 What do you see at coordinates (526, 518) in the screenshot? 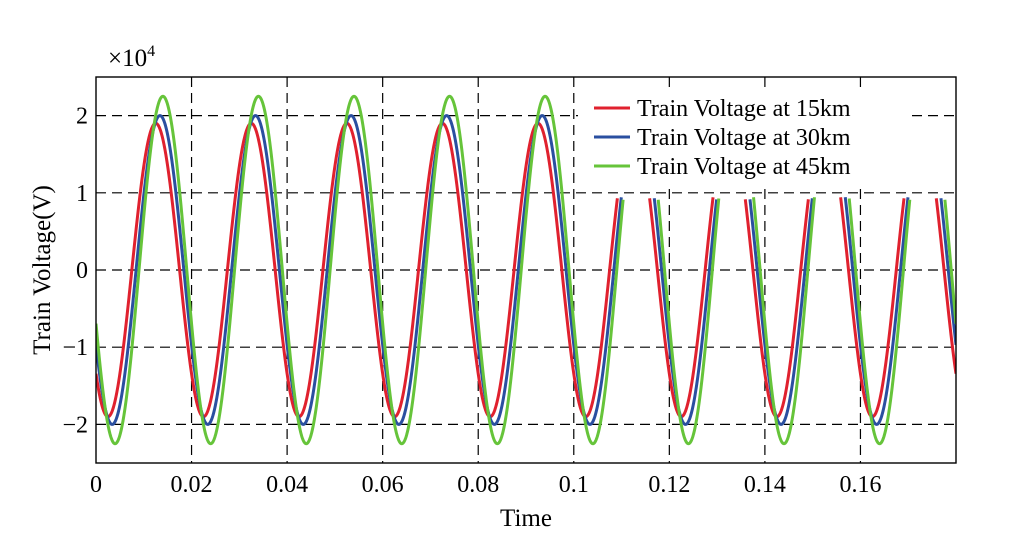
I see `x-axis-title: Time` at bounding box center [526, 518].